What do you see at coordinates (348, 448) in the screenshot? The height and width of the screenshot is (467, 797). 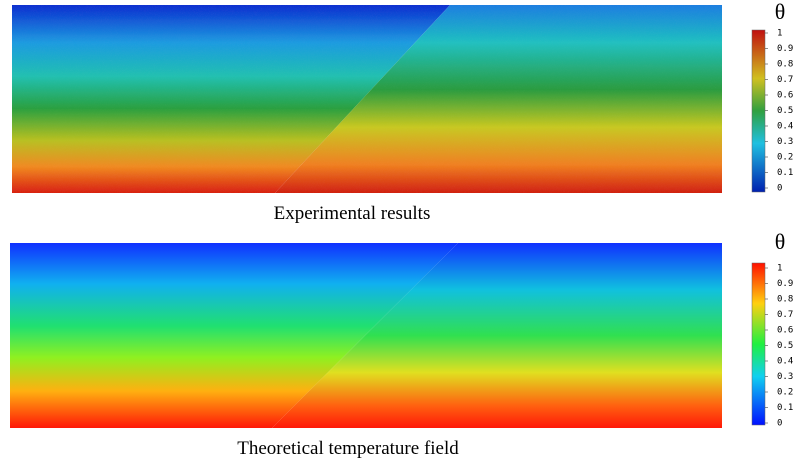 I see `caption: Theoretical temperature field` at bounding box center [348, 448].